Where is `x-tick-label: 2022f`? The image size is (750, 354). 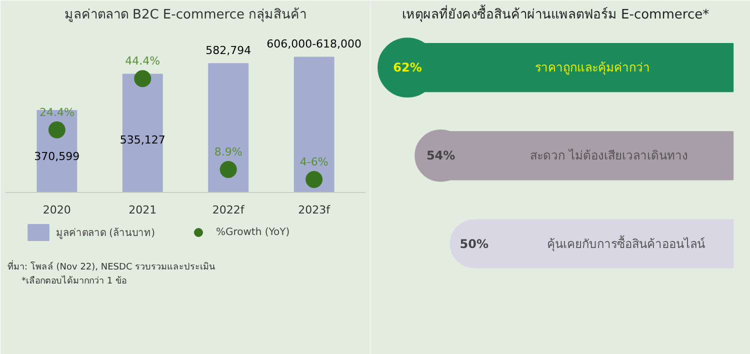
x-tick-label: 2022f is located at coordinates (229, 209).